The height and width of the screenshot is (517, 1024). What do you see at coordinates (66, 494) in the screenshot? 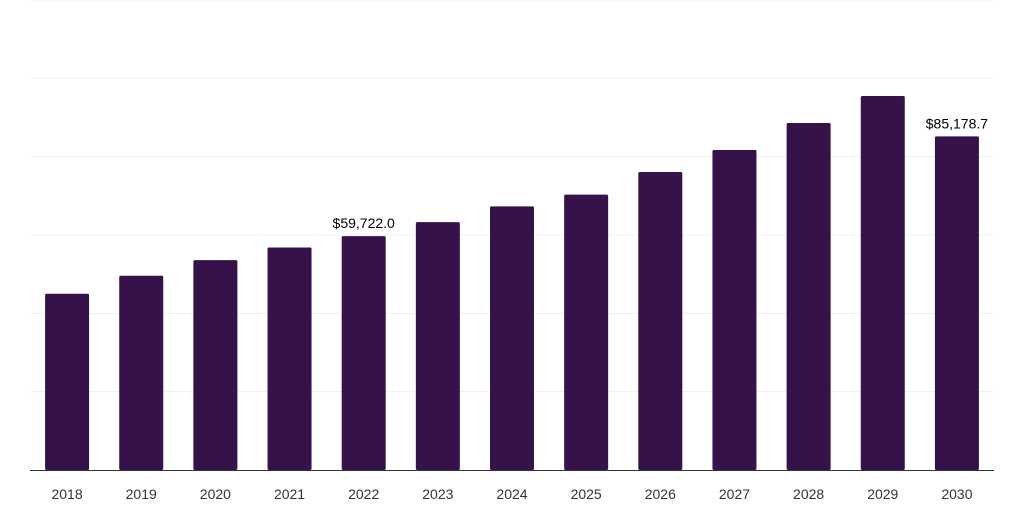
I see `x-tick-label-2018: 2018` at bounding box center [66, 494].